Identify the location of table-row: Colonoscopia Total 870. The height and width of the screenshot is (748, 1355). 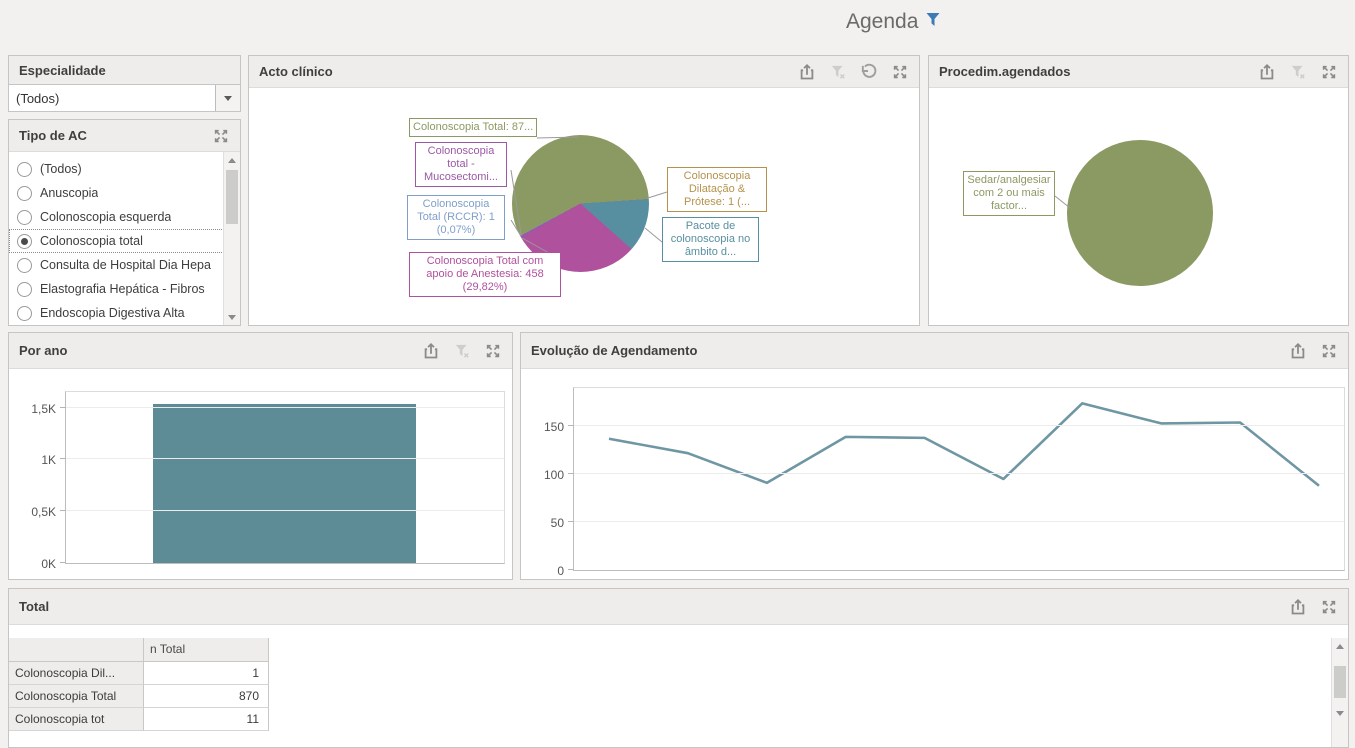
(670, 696).